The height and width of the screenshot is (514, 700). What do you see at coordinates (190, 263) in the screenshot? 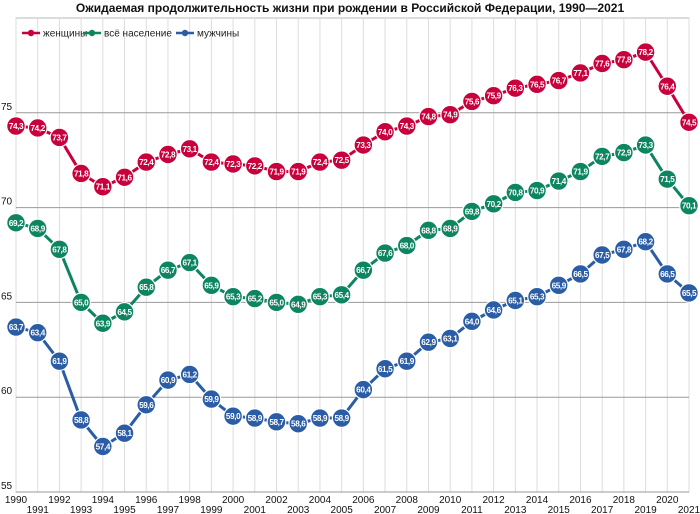
I see `data-label: 67,1` at bounding box center [190, 263].